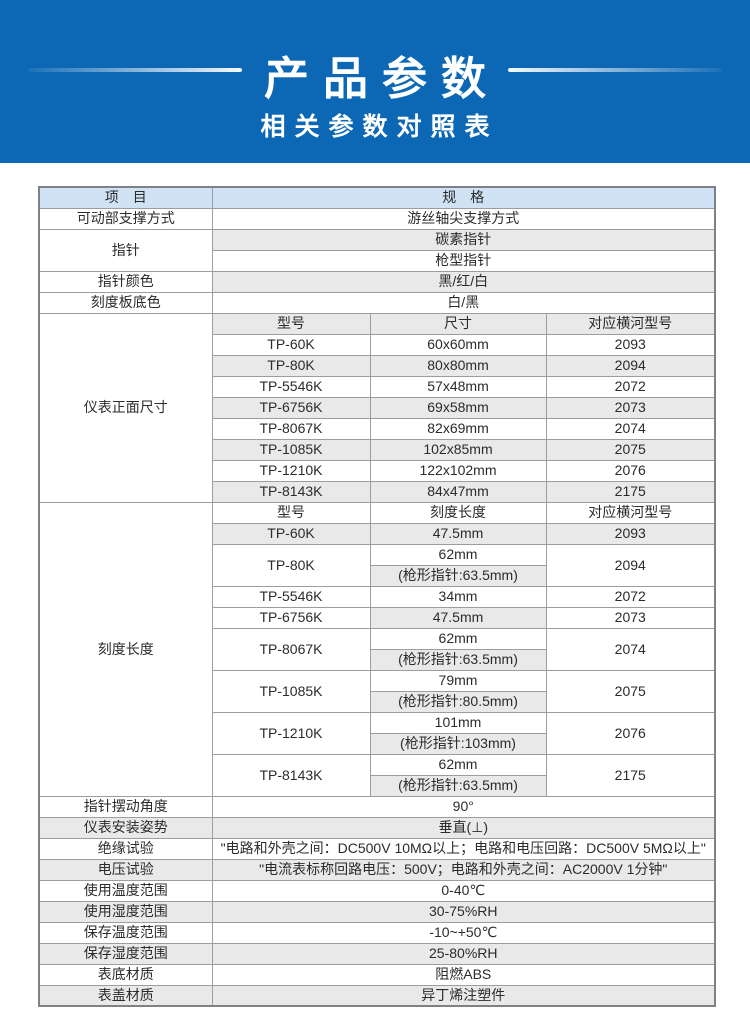 Image resolution: width=750 pixels, height=1022 pixels. Describe the element at coordinates (458, 491) in the screenshot. I see `size-cell: 84x47mm` at that location.